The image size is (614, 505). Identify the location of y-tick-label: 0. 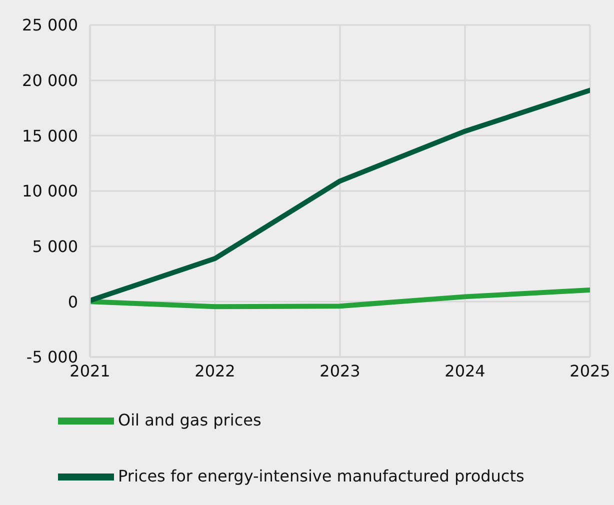
(73, 302).